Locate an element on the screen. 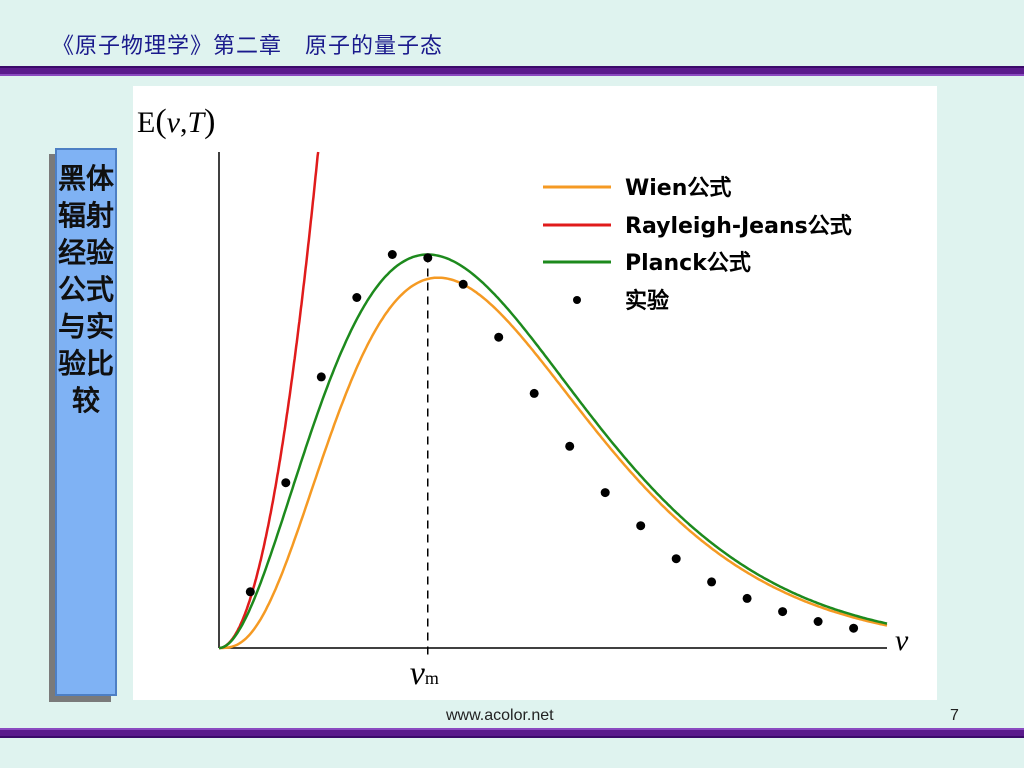 This screenshot has height=768, width=1024. page-number: 7 is located at coordinates (954, 715).